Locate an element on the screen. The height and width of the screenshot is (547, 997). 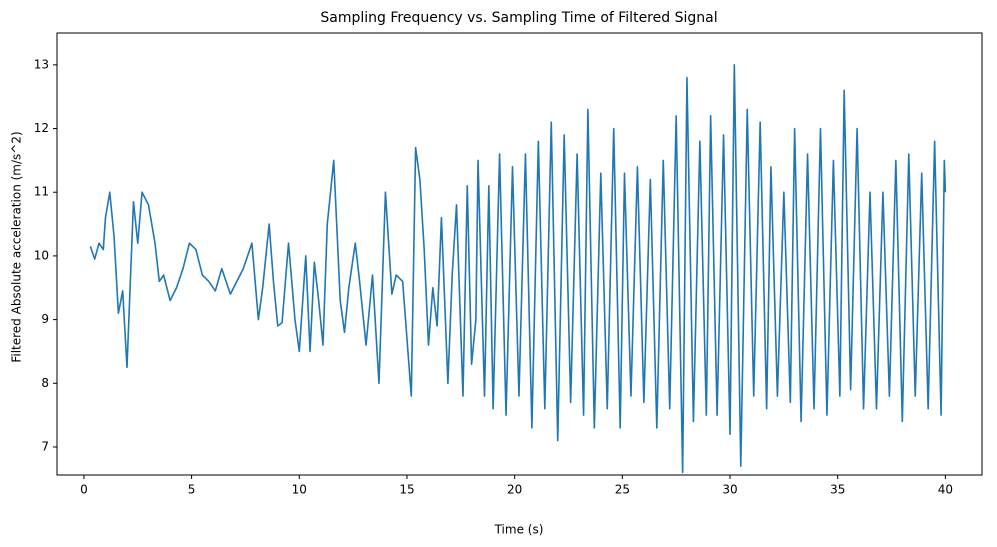
x-tick-label: 30 is located at coordinates (729, 490).